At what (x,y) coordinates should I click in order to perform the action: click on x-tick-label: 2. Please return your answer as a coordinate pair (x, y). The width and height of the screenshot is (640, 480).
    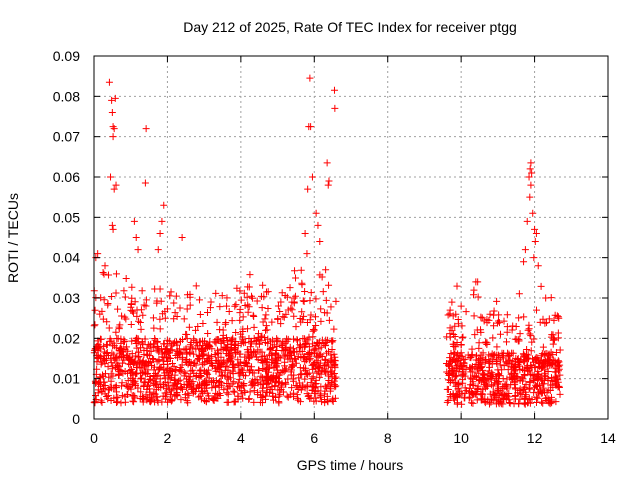
    Looking at the image, I should click on (168, 438).